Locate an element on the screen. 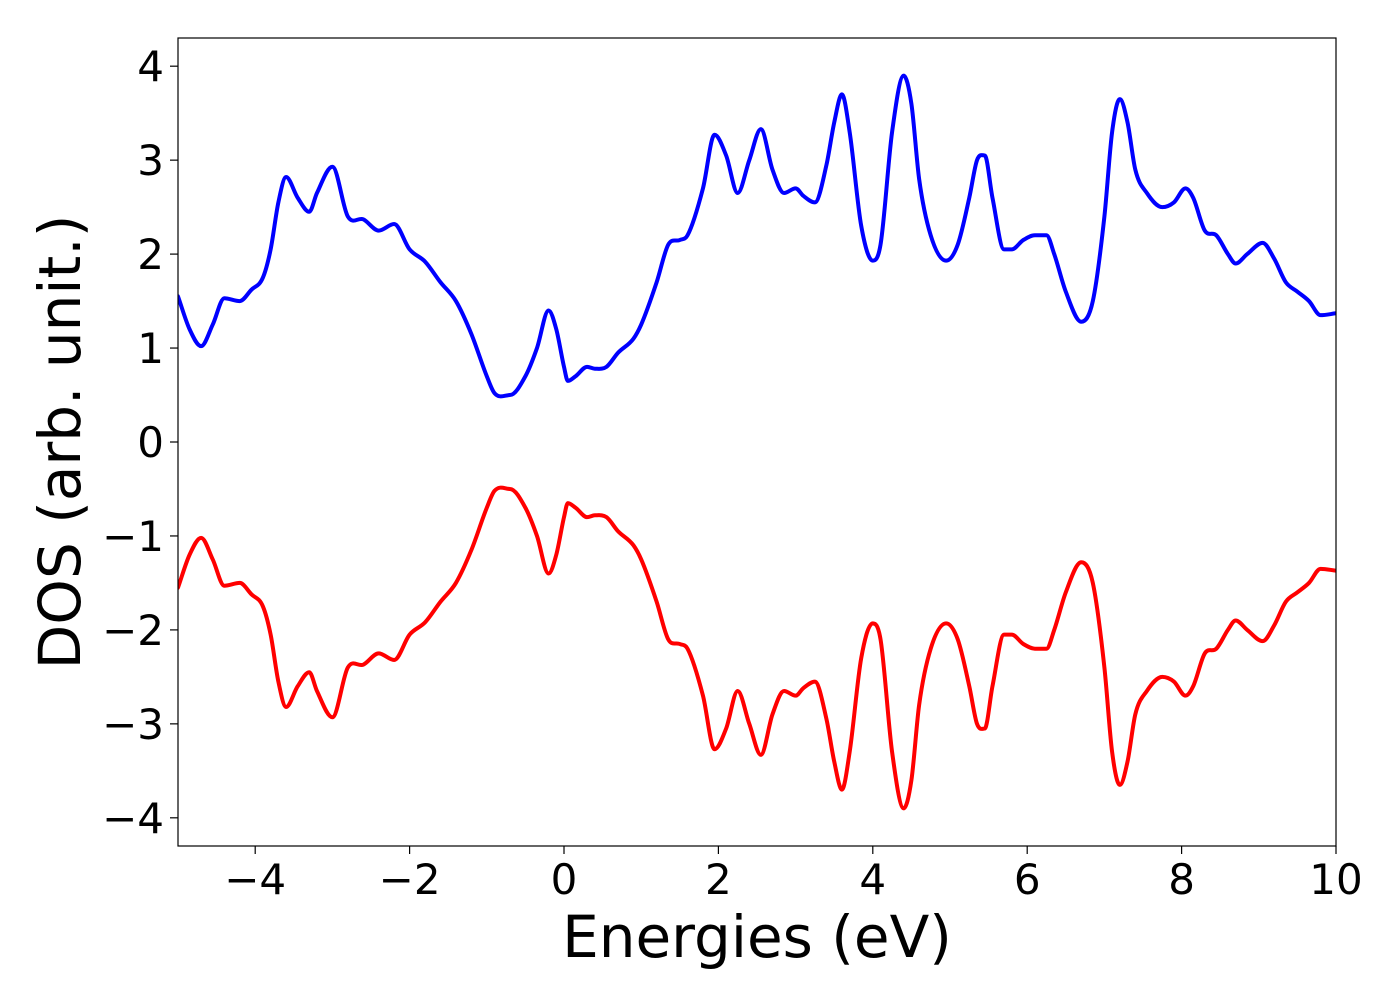  x-tick-label: 10 is located at coordinates (1335, 879).